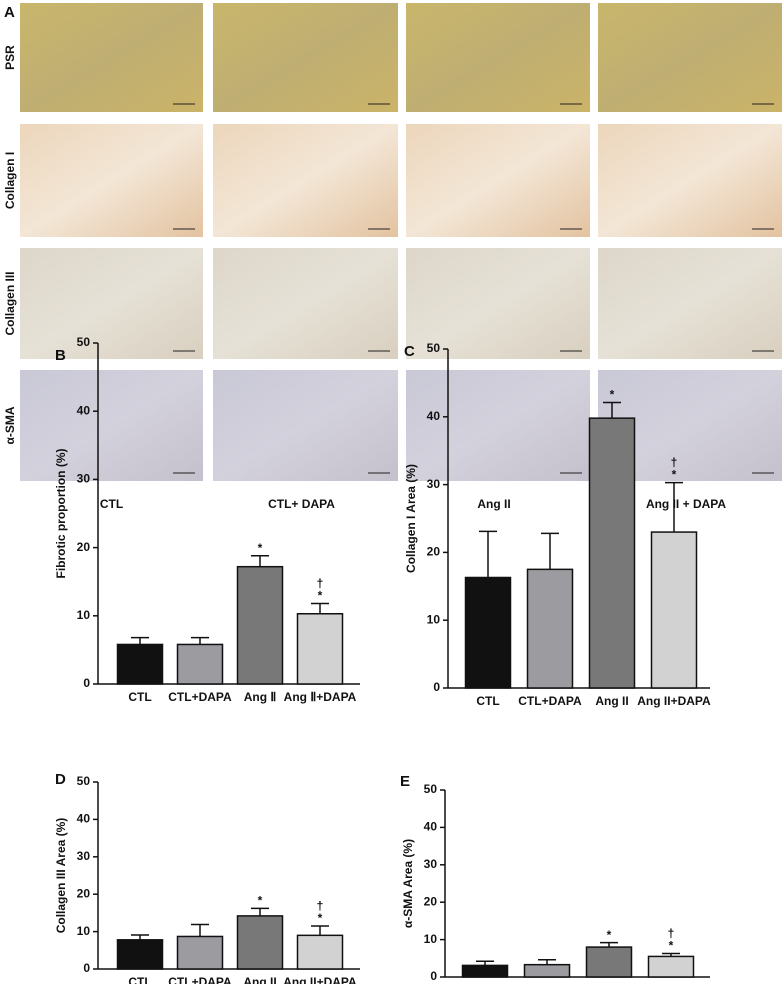 This screenshot has height=984, width=784. I want to click on row-label: PSR, so click(10, 57).